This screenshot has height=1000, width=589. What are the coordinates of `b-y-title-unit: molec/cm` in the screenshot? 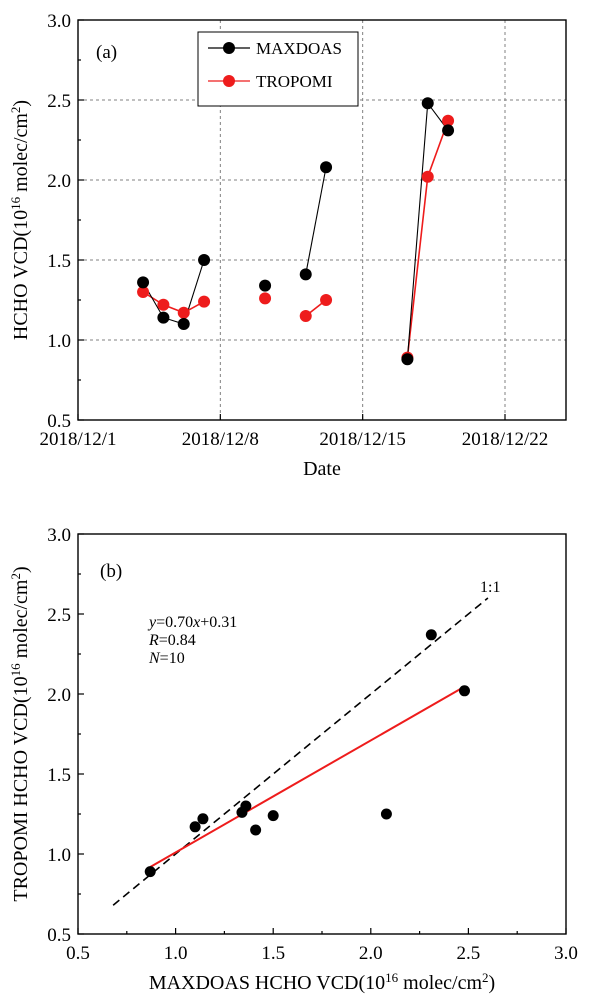 It's located at (21, 621).